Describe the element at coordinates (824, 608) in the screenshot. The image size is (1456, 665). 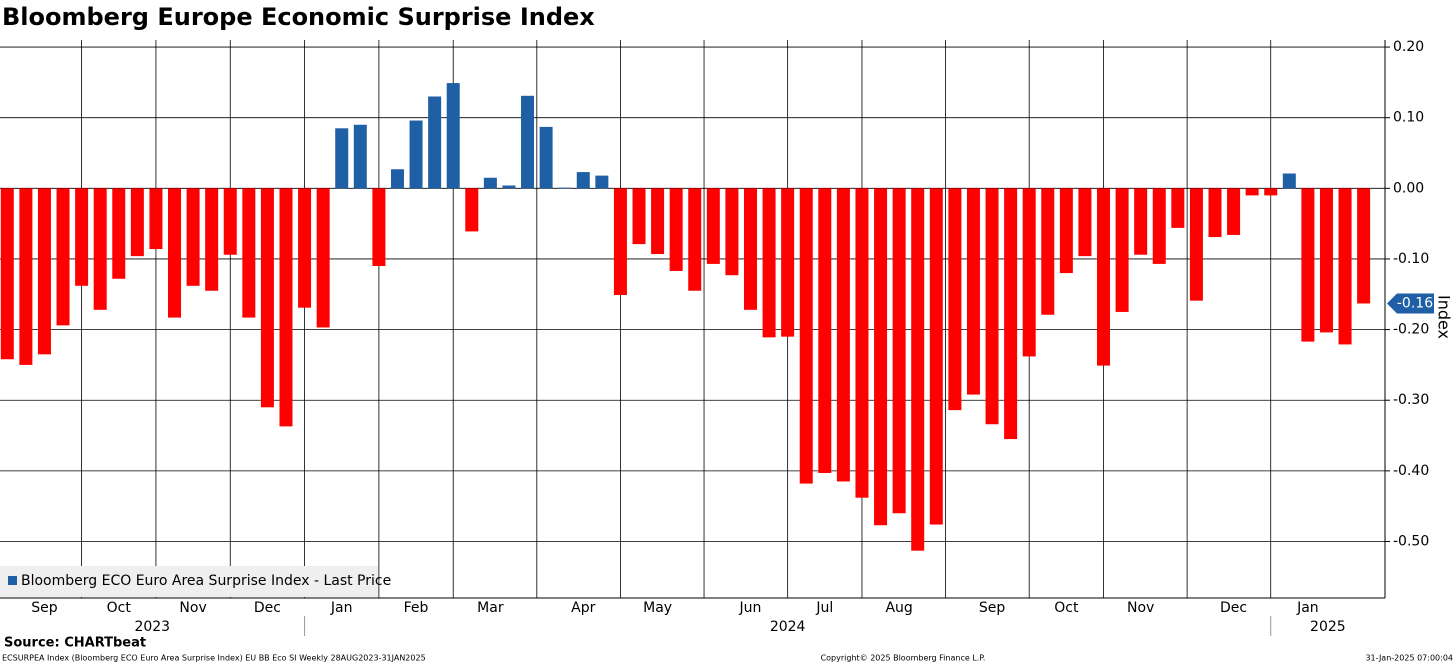
I see `x-tick-label: Jul` at that location.